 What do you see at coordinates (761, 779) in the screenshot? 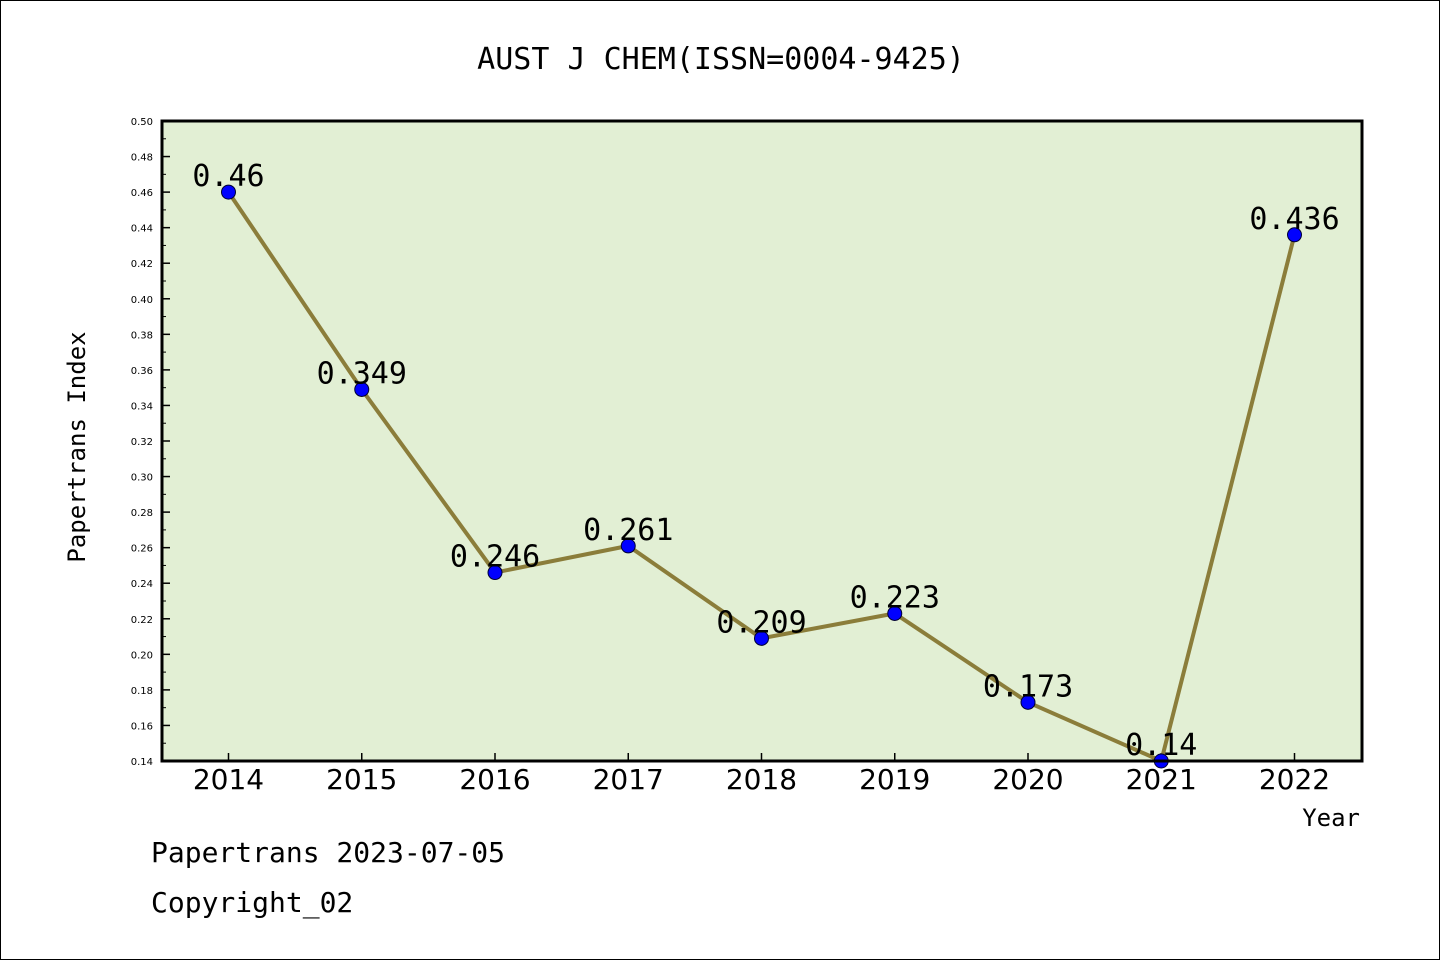
I see `x-tick-label: 2018` at bounding box center [761, 779].